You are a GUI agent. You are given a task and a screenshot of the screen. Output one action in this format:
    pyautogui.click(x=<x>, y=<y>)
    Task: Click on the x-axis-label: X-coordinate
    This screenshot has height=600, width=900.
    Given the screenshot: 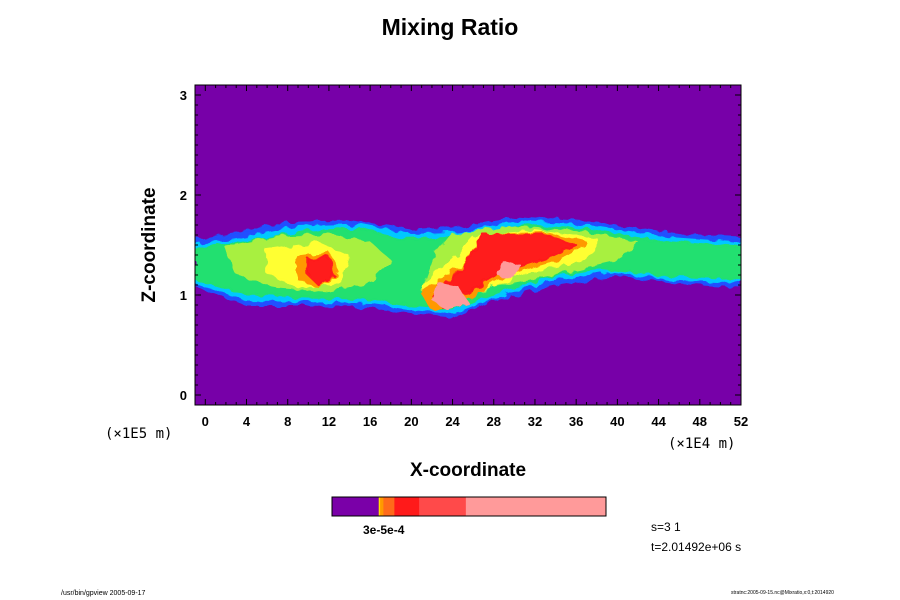 What is the action you would take?
    pyautogui.click(x=468, y=470)
    